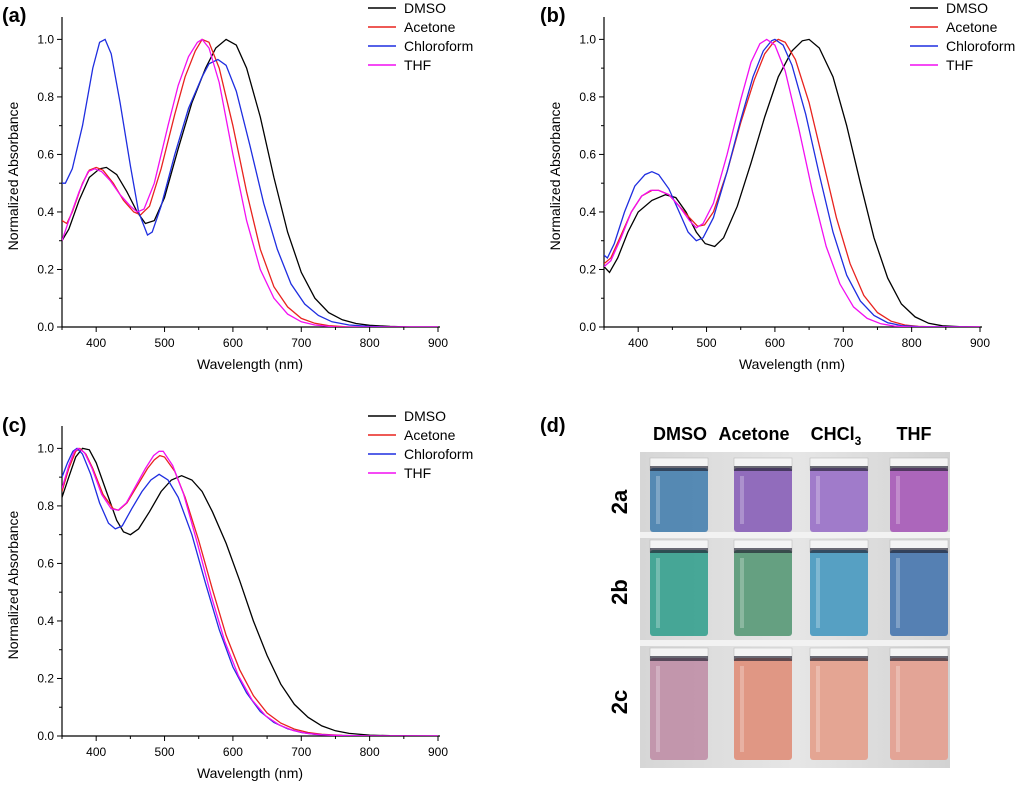 The height and width of the screenshot is (785, 1024). What do you see at coordinates (619, 702) in the screenshot?
I see `photo-row-label: 2c` at bounding box center [619, 702].